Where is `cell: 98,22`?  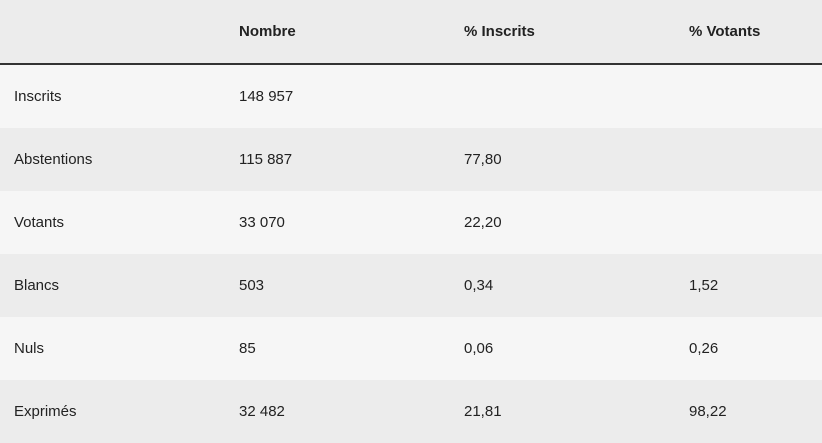 cell: 98,22 is located at coordinates (748, 411).